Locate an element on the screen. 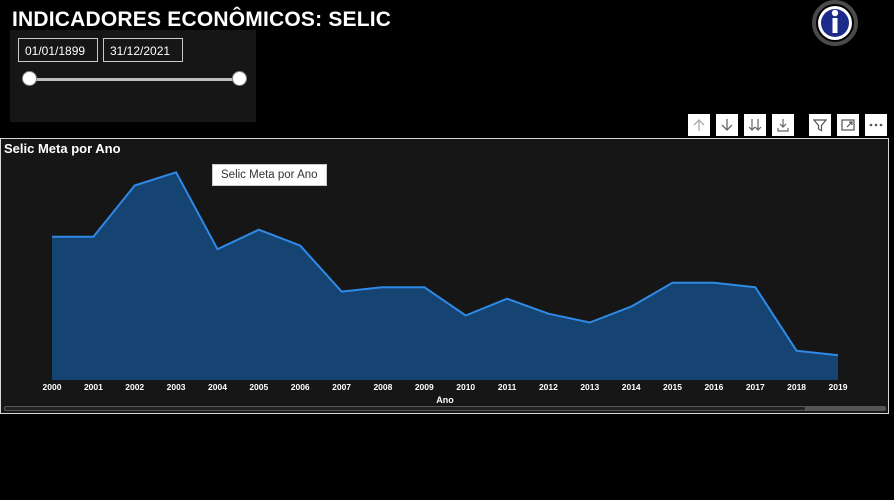 This screenshot has height=500, width=894. arrow-down-icon is located at coordinates (727, 125).